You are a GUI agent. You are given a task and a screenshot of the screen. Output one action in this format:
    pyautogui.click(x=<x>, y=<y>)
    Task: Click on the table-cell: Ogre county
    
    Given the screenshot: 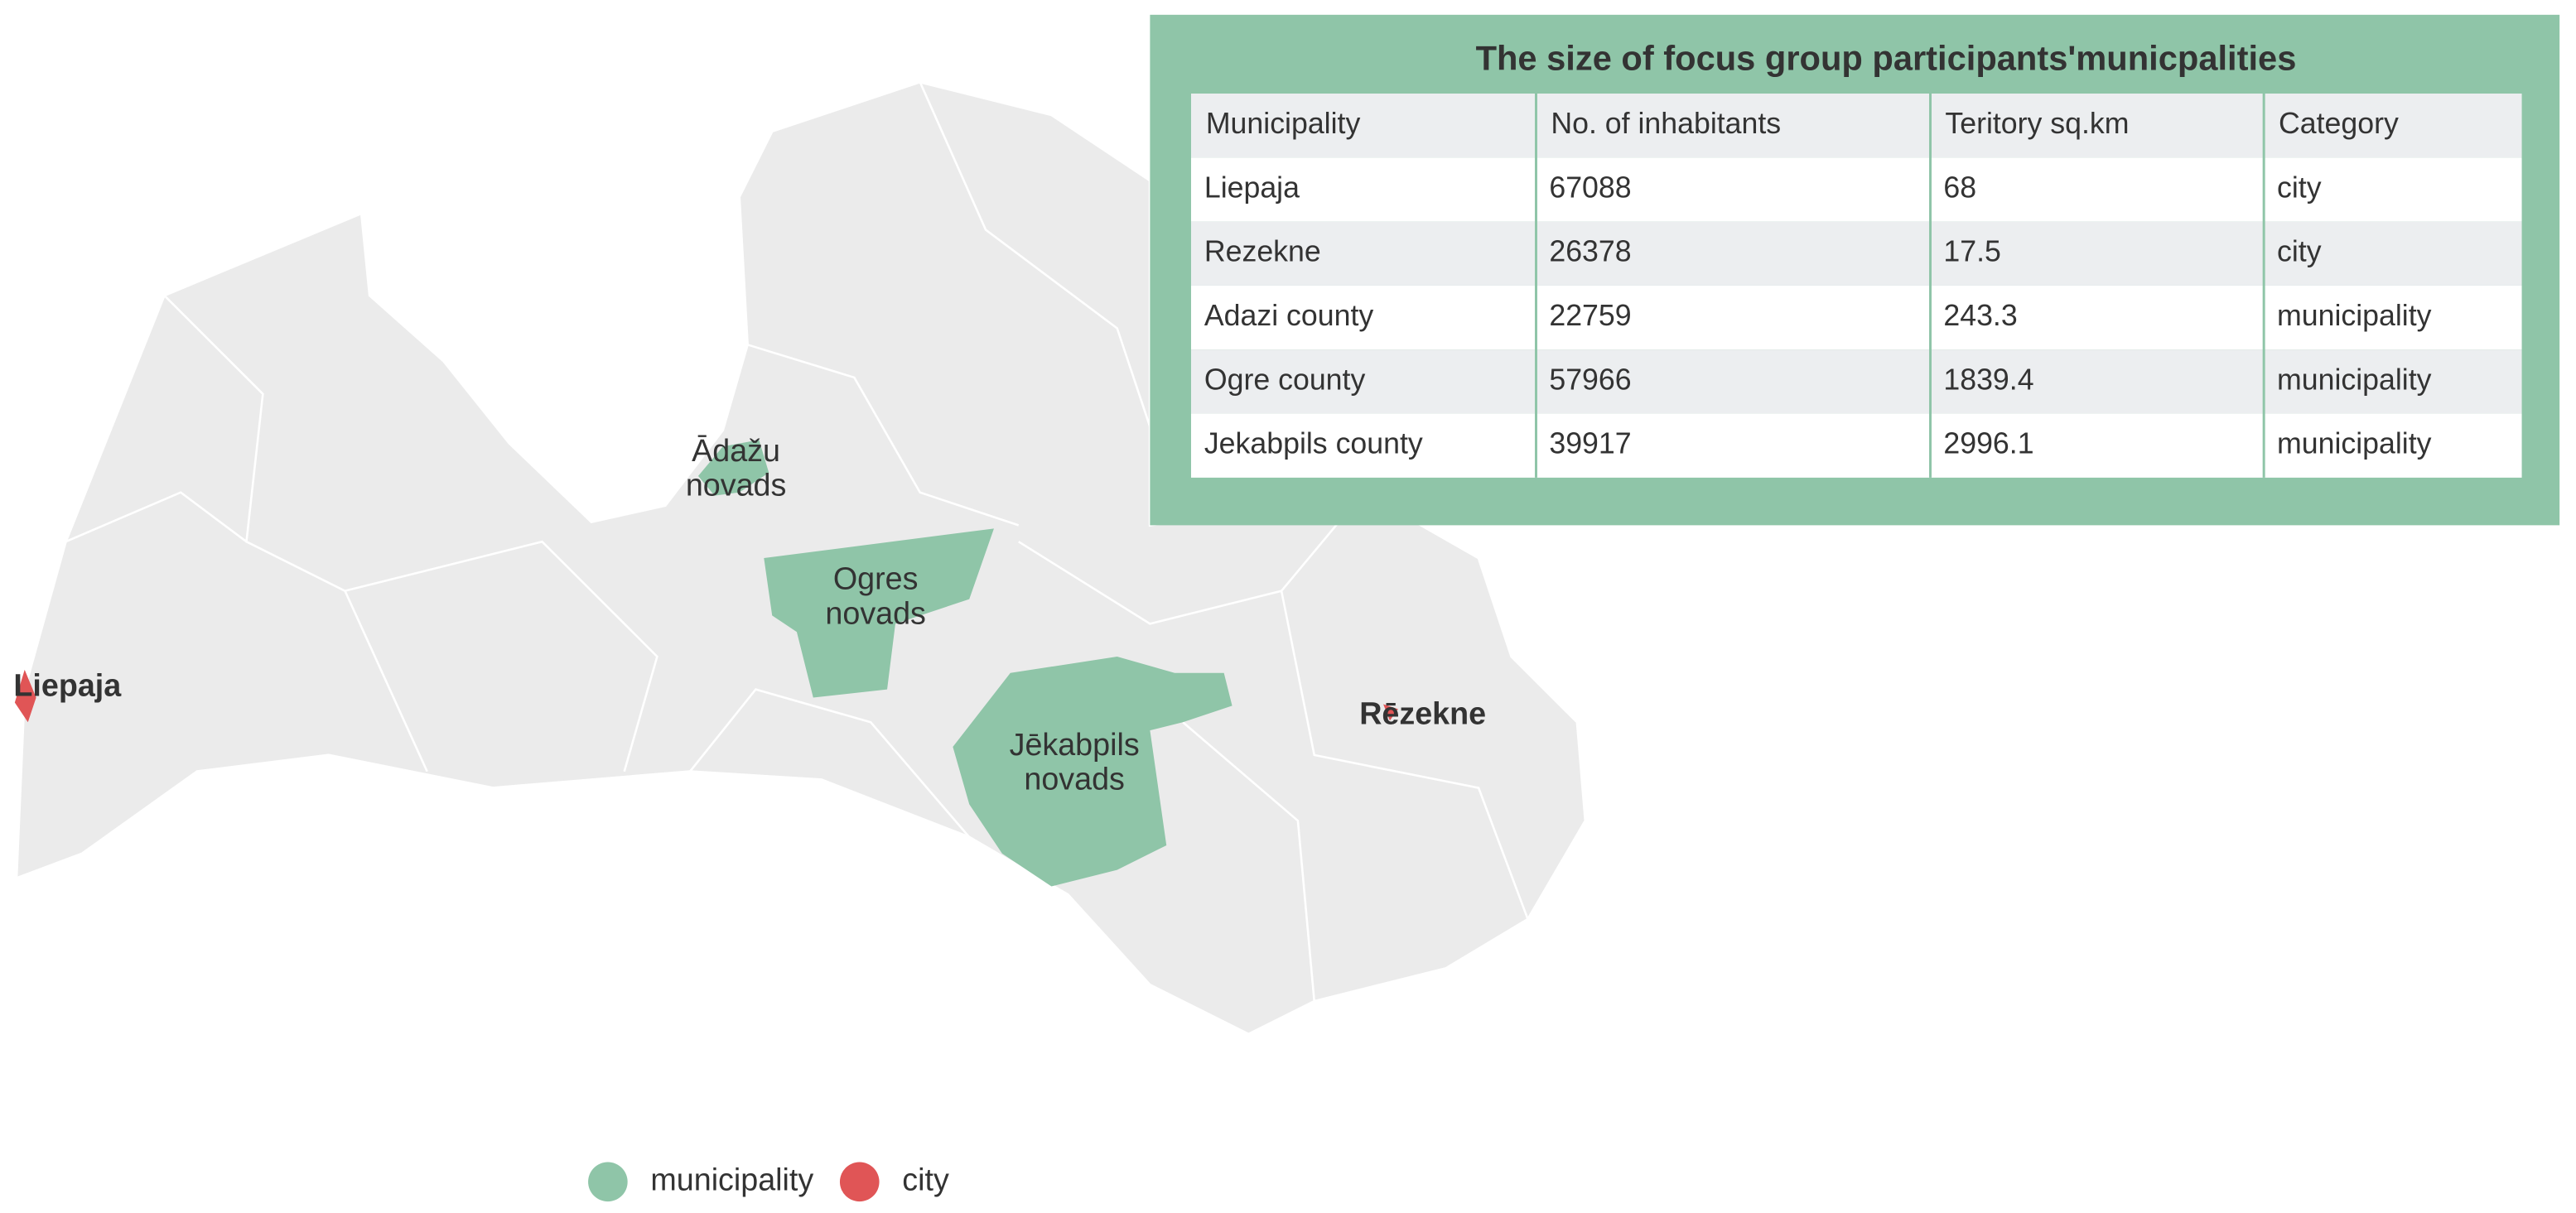 What is the action you would take?
    pyautogui.click(x=1285, y=379)
    